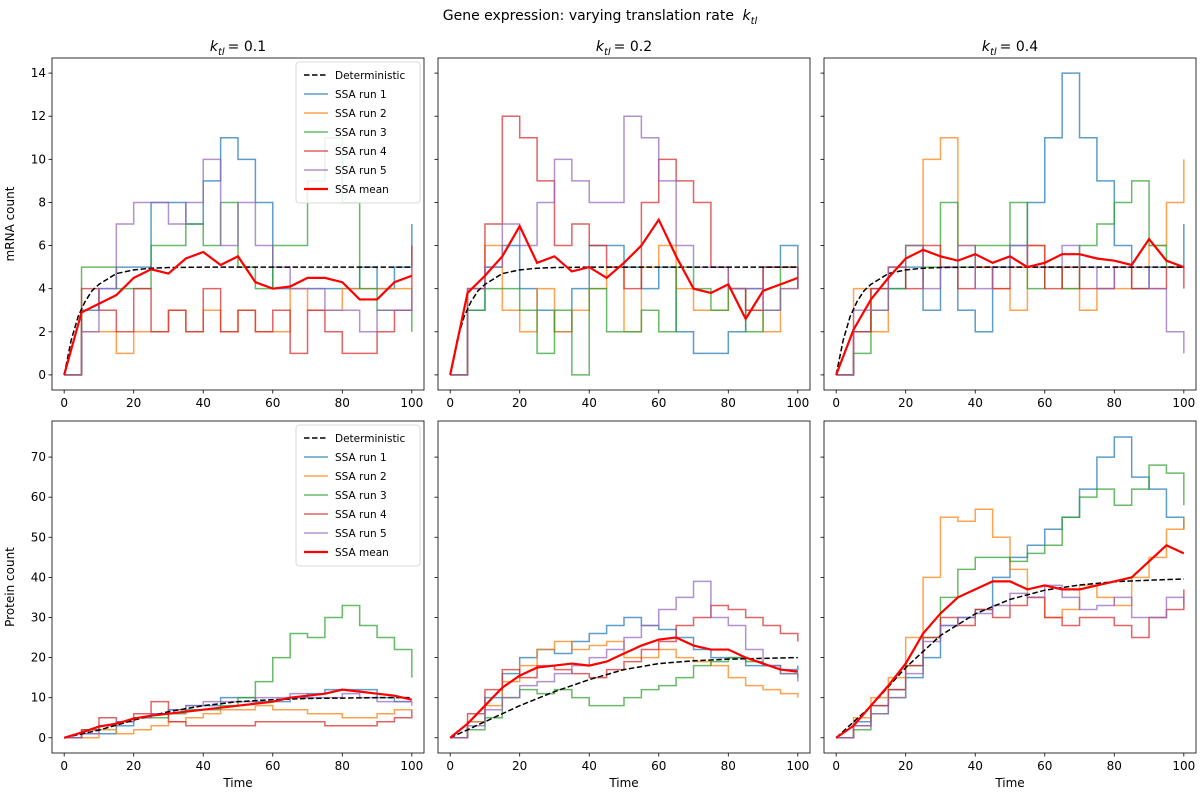  Describe the element at coordinates (746, 16) in the screenshot. I see `suptitle-symbol: k` at that location.